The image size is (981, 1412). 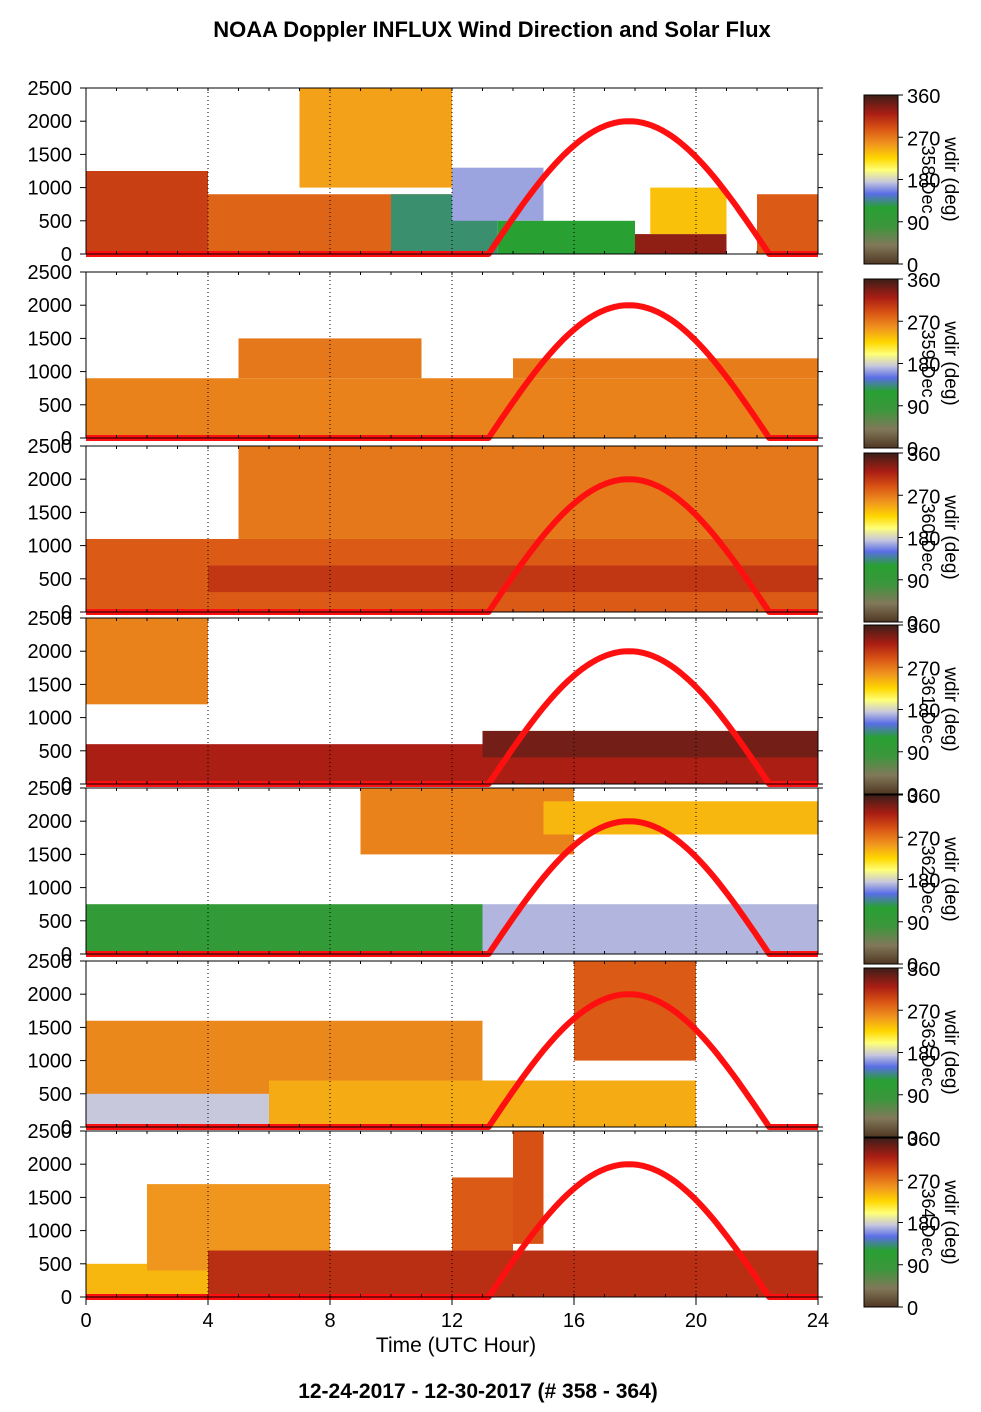 I want to click on x-tick-label: 16, so click(x=574, y=1321).